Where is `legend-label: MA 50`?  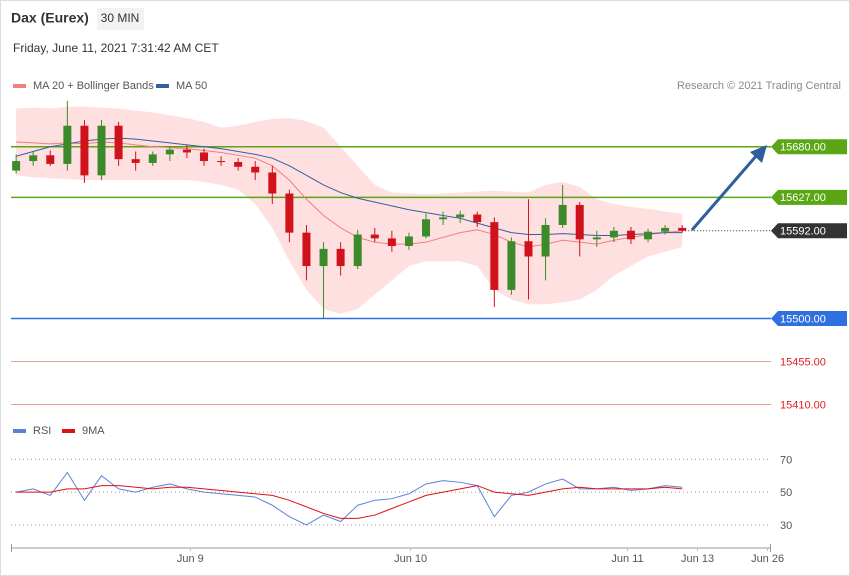 legend-label: MA 50 is located at coordinates (191, 86).